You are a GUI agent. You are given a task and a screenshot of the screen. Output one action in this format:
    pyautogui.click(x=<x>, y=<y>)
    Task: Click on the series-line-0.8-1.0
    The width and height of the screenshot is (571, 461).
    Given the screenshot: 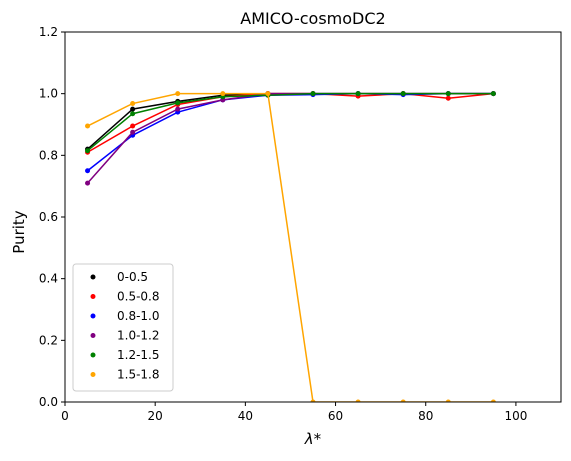 What is the action you would take?
    pyautogui.click(x=290, y=132)
    